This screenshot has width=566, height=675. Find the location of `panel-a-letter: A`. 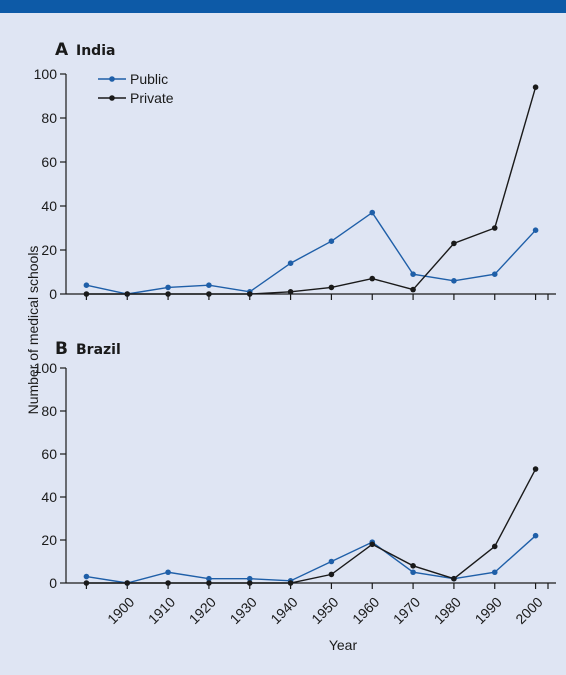

panel-a-letter: A is located at coordinates (62, 50).